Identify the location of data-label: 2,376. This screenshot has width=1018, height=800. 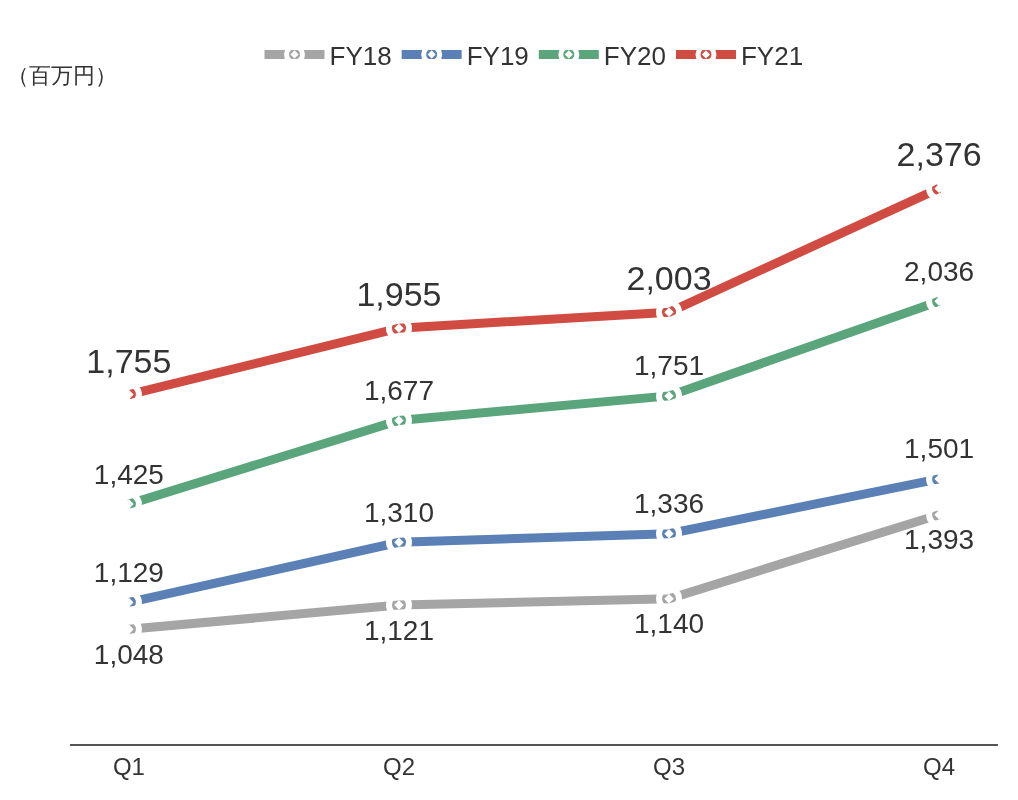
(939, 154).